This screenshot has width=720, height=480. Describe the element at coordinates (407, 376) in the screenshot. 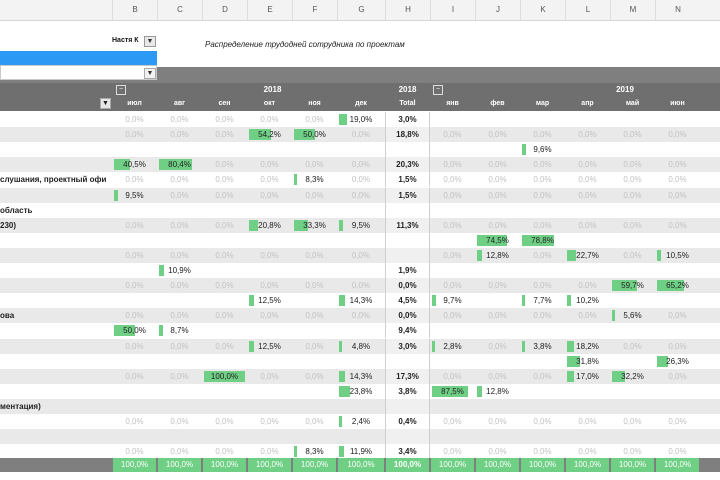

I see `table-cell: 17,3%` at that location.